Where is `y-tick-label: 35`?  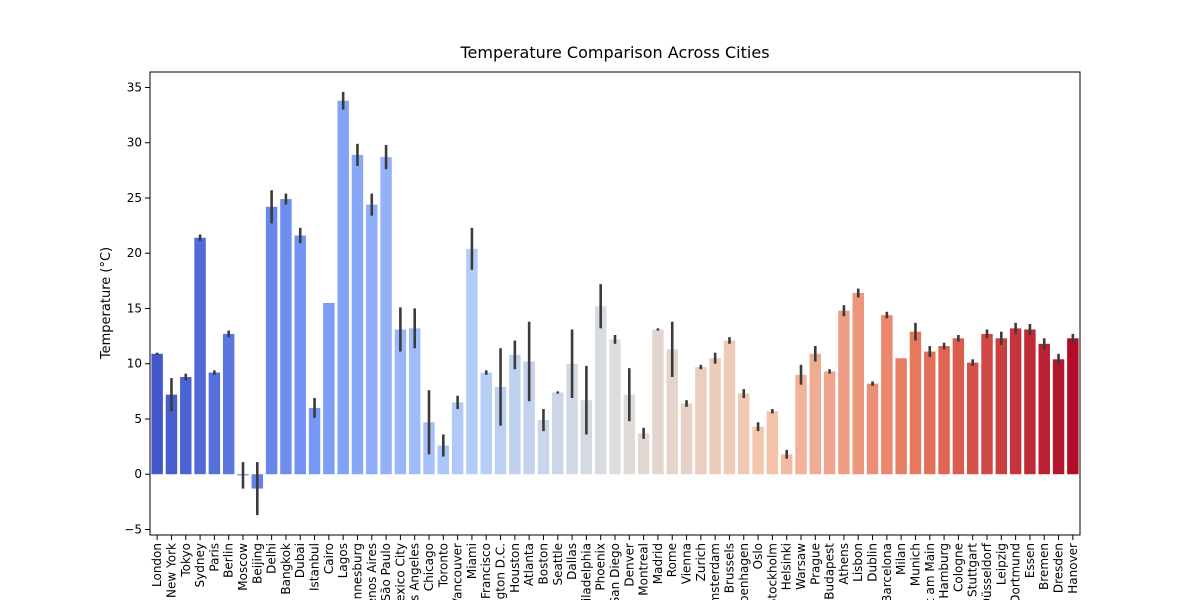 y-tick-label: 35 is located at coordinates (134, 87).